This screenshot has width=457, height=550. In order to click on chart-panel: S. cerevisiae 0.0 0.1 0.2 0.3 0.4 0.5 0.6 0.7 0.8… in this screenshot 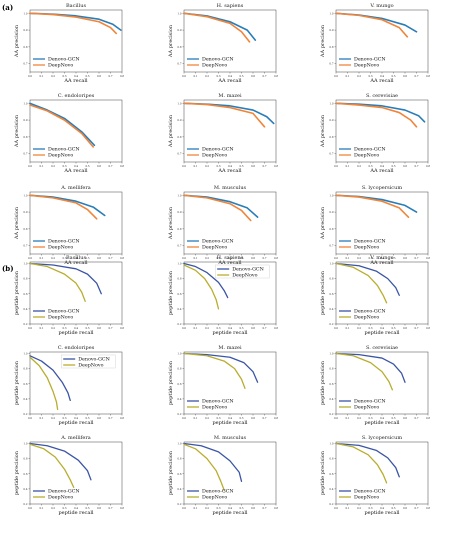, I will do `click(375, 133)`.